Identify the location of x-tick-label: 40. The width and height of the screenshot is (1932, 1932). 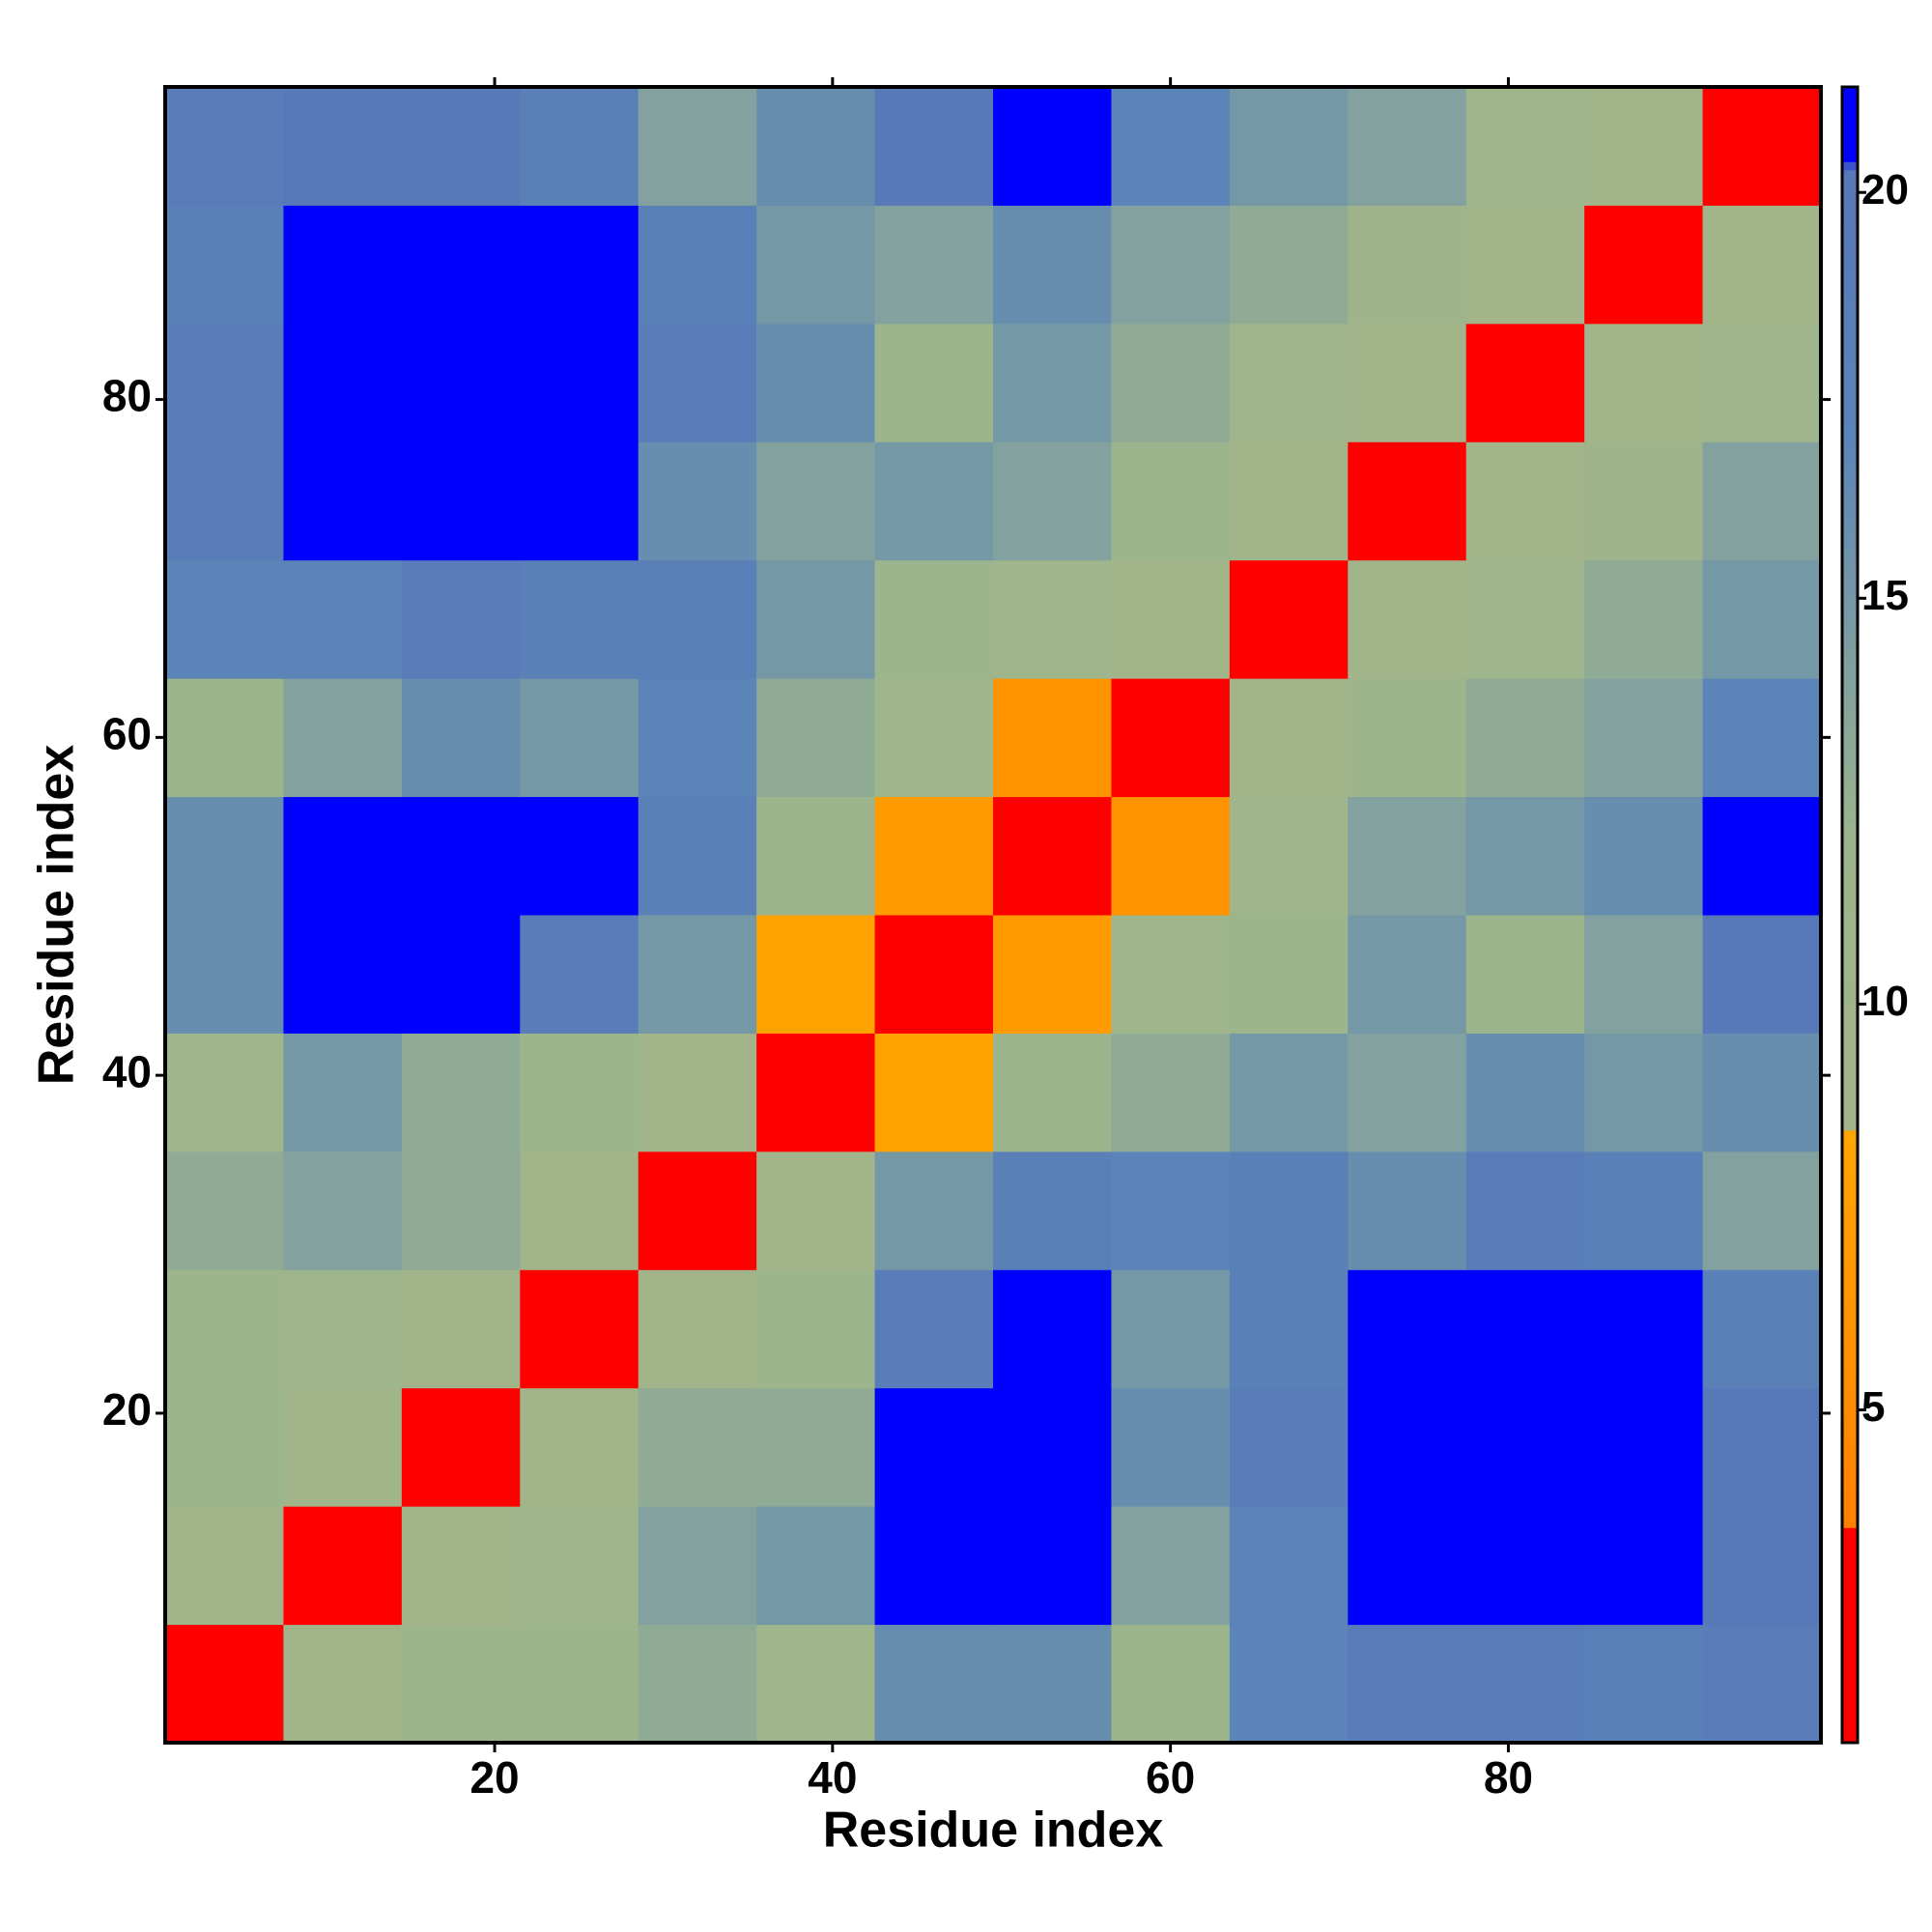
(832, 1777).